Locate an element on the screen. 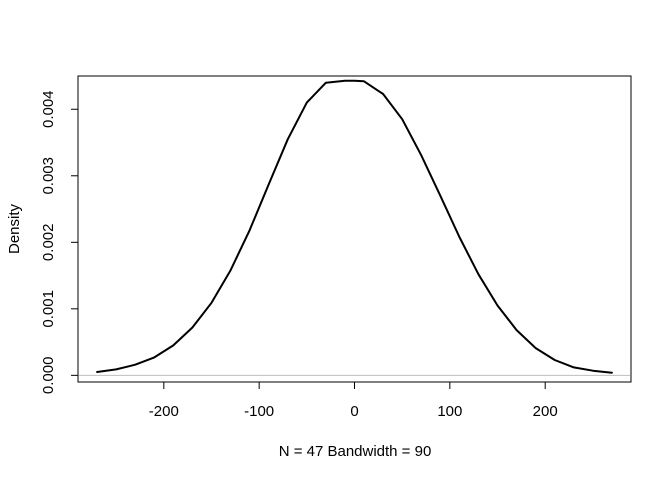  x-tick-label: 0 is located at coordinates (354, 411).